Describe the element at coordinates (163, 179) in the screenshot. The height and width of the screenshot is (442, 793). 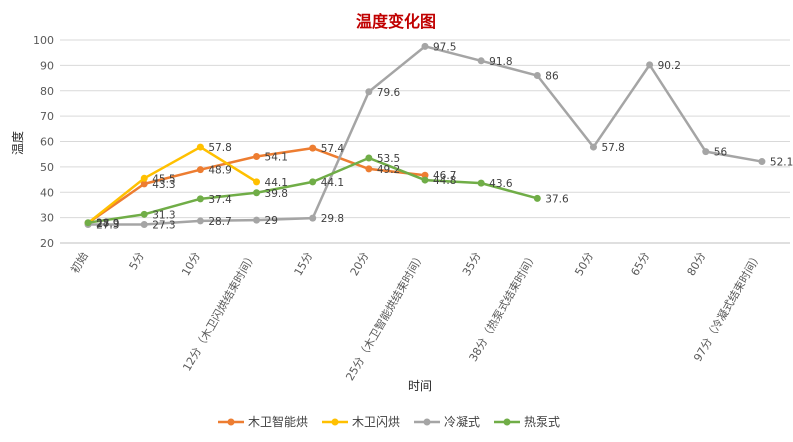
I see `data-label: 45.5` at that location.